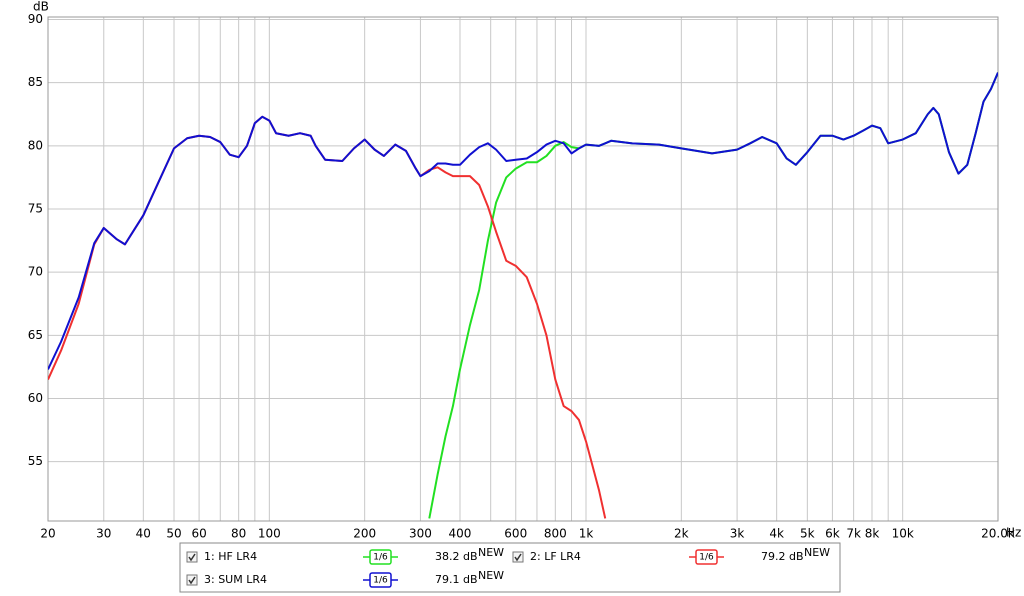  Describe the element at coordinates (35, 398) in the screenshot. I see `y-tick-label: 60` at that location.